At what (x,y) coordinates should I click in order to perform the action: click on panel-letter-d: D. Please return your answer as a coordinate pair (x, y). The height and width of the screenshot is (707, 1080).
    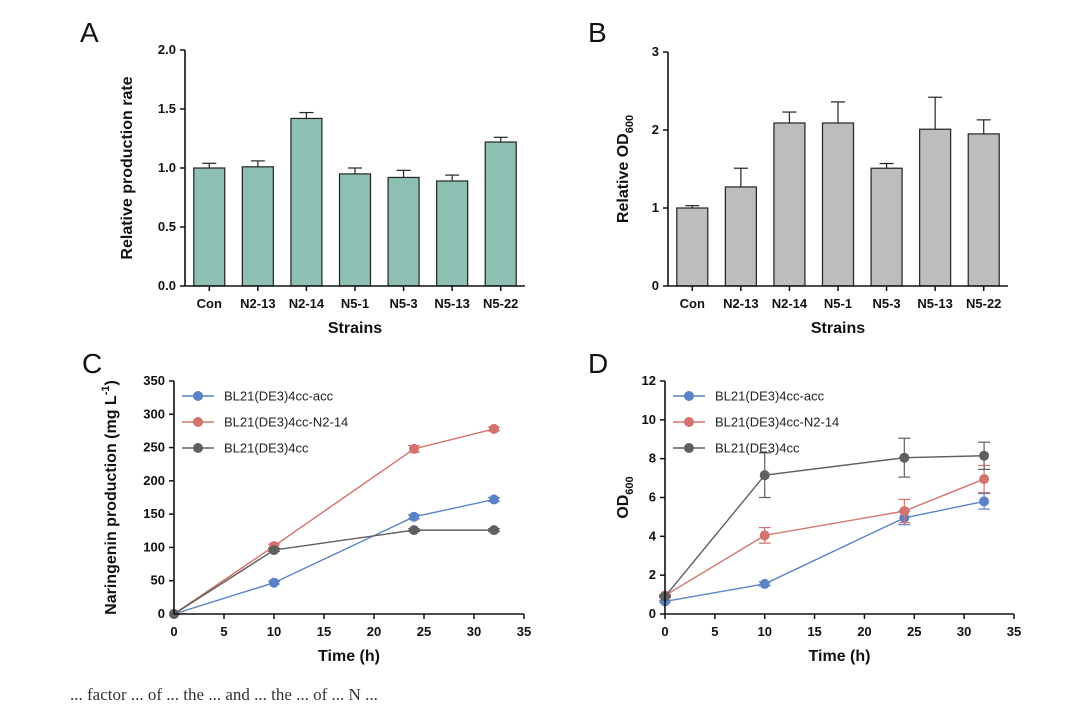
    Looking at the image, I should click on (598, 363).